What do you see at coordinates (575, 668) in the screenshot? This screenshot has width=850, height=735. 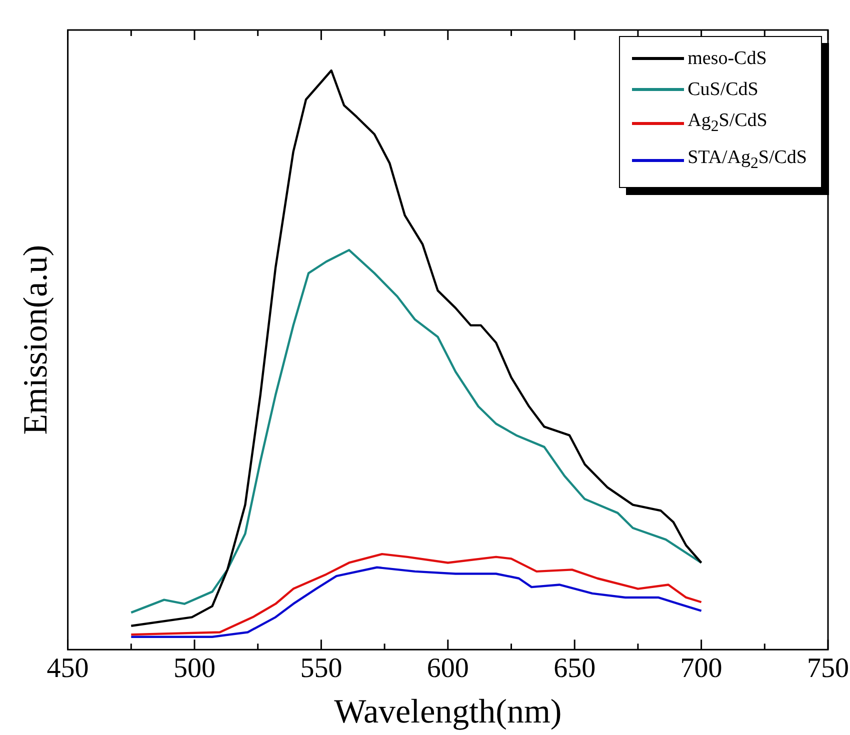 I see `x-tick-label: 650` at bounding box center [575, 668].